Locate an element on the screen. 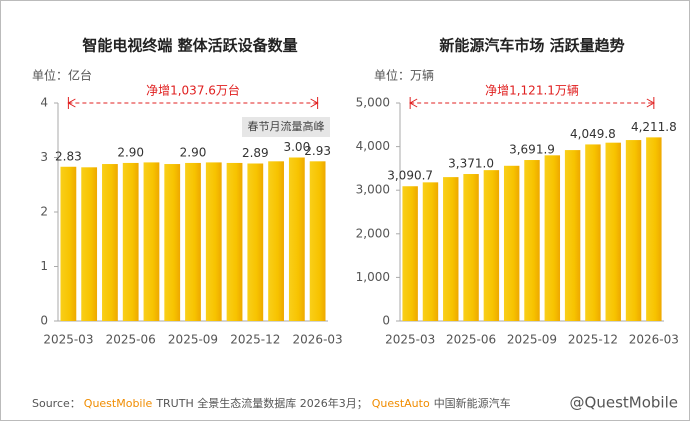 This screenshot has height=421, width=690. callout: 春节月流量高峰 is located at coordinates (286, 126).